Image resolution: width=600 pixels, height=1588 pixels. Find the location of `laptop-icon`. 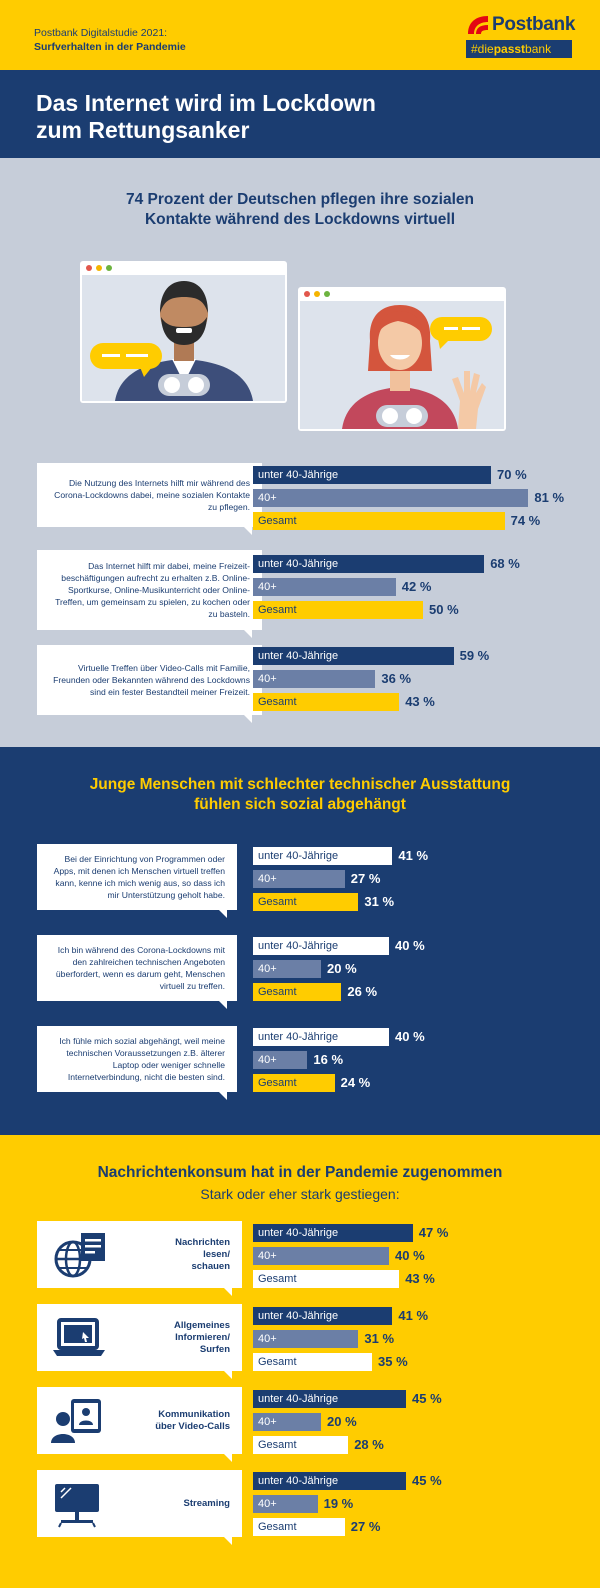

laptop-icon is located at coordinates (79, 1338).